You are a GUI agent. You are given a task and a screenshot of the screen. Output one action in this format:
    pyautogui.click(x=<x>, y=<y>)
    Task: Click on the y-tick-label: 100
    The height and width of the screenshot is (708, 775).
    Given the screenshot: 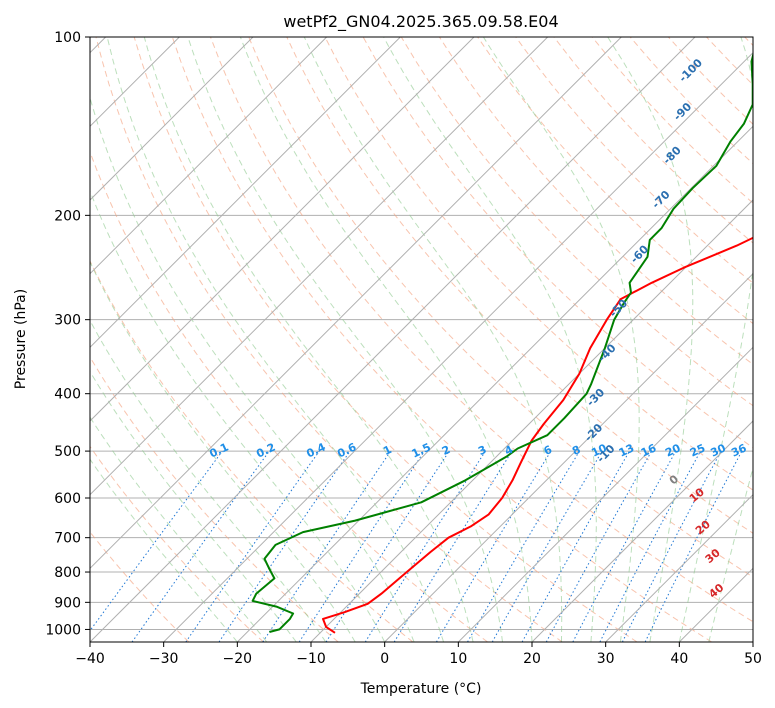 What is the action you would take?
    pyautogui.click(x=67, y=38)
    